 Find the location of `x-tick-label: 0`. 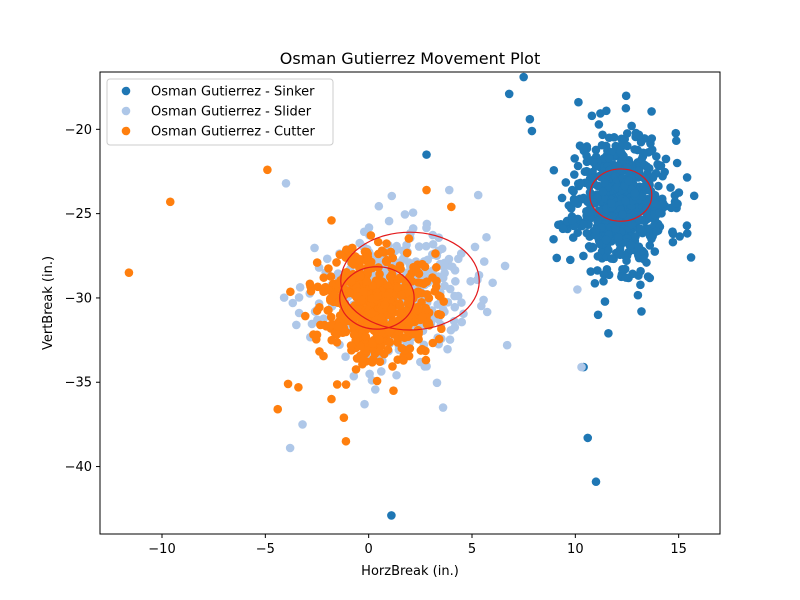

x-tick-label: 0 is located at coordinates (369, 549).